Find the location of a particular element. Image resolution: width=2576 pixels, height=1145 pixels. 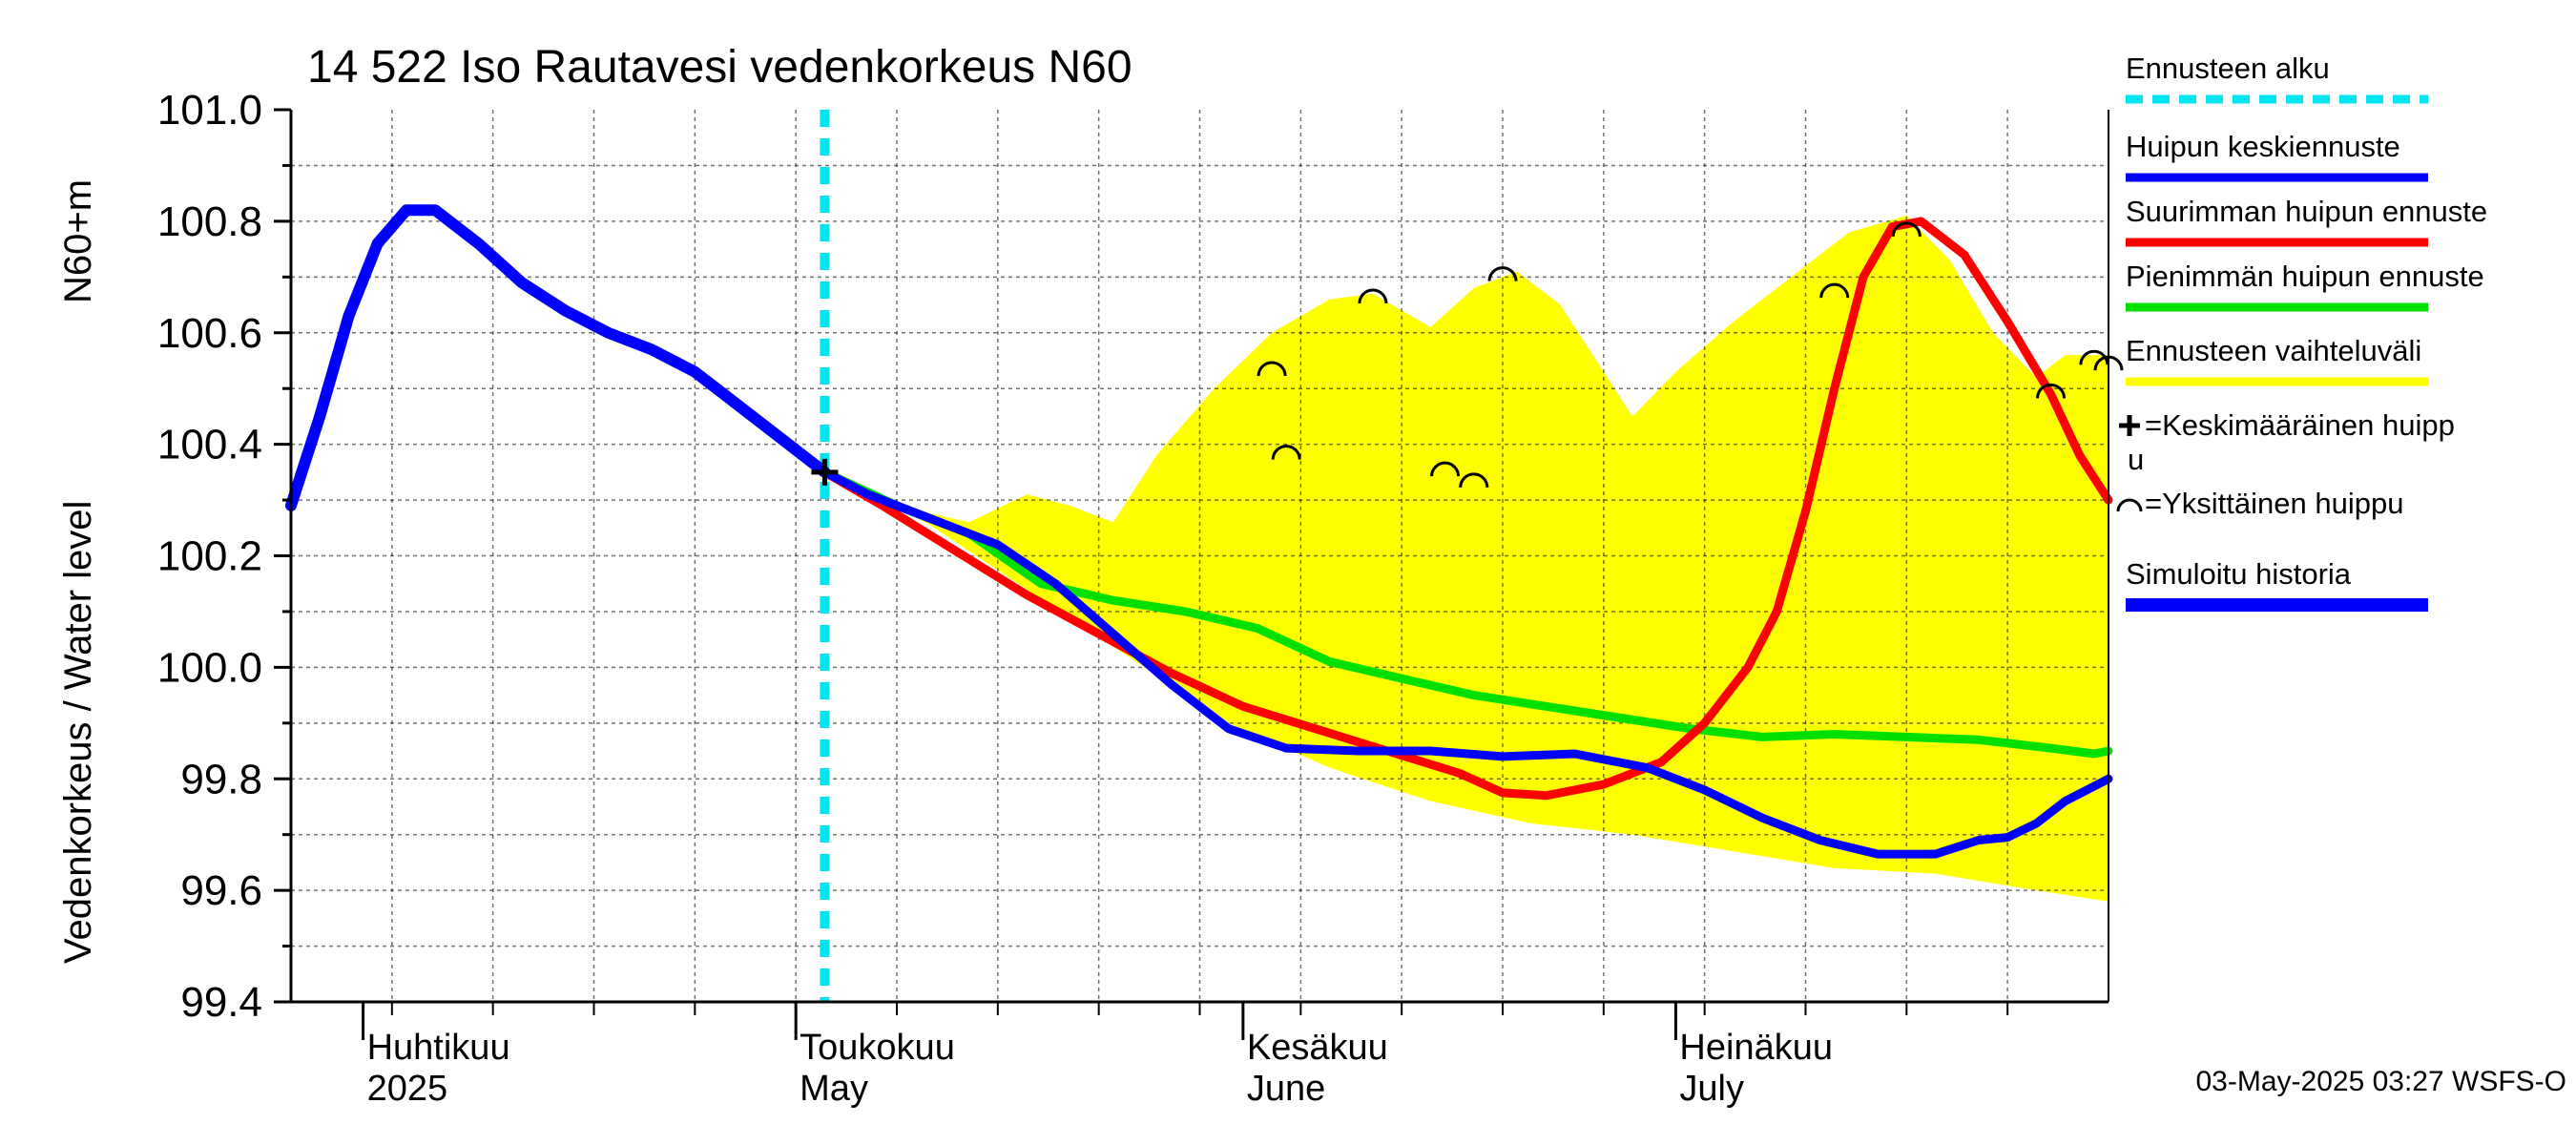

legend-item: =Keskimääräinen huippu is located at coordinates (2287, 442).